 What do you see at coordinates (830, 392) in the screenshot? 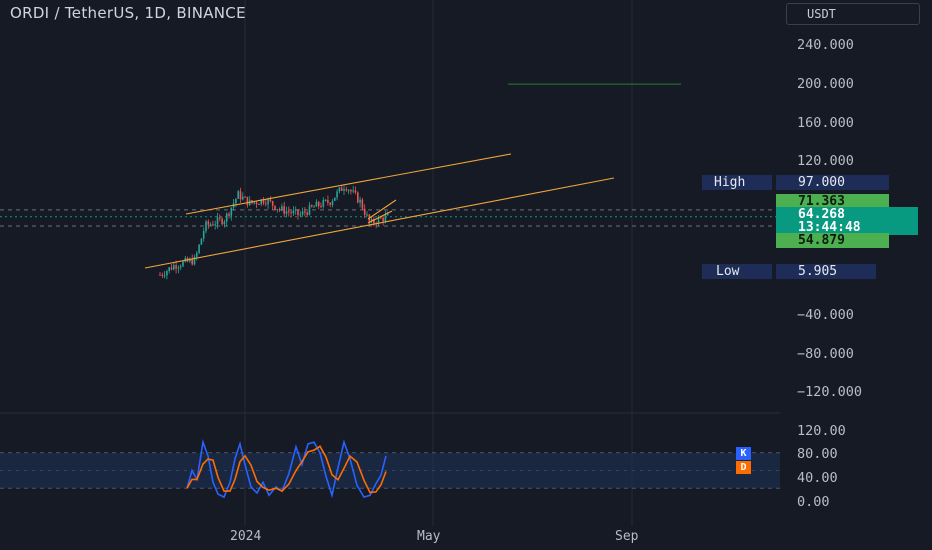
I see `price-tick: −120.000` at bounding box center [830, 392].